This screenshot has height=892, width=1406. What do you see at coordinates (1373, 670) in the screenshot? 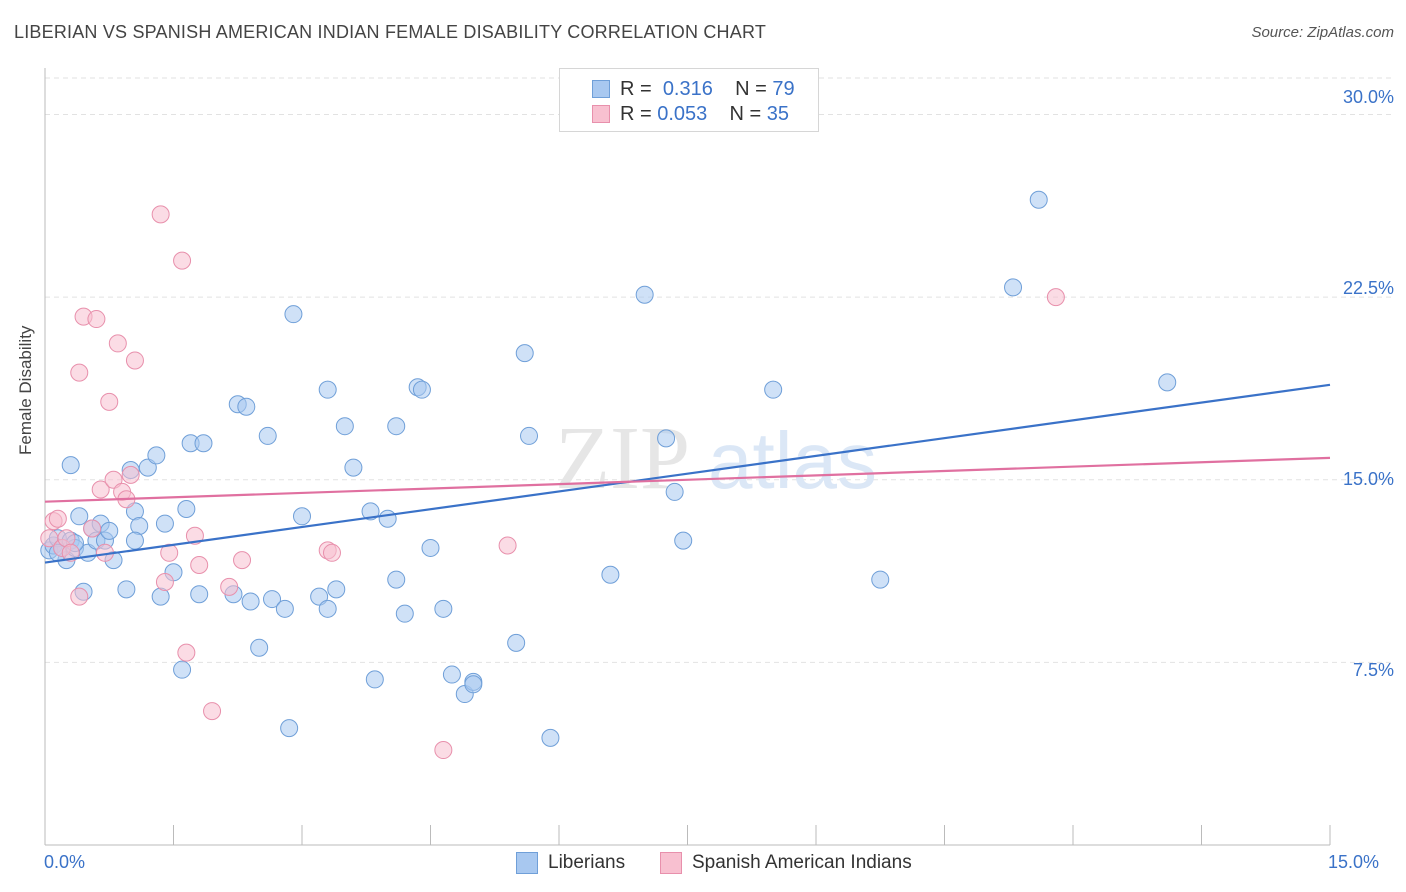
I see `y-tick-label: 7.5%` at bounding box center [1373, 670].